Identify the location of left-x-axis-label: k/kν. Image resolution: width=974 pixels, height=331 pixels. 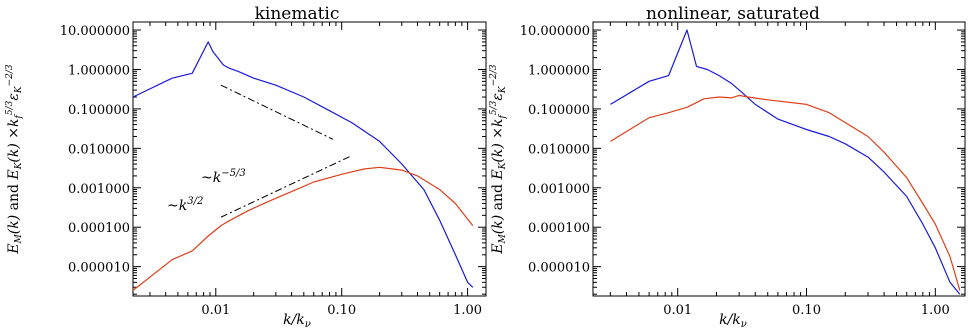
(297, 321).